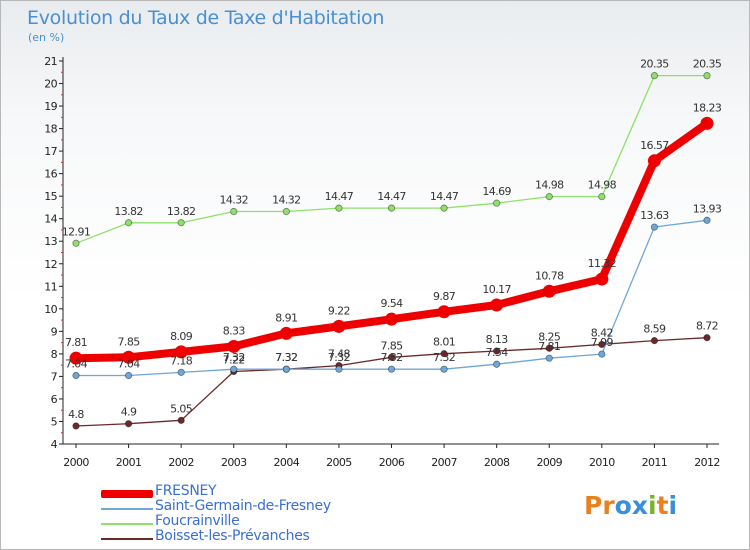 This screenshot has width=750, height=550. I want to click on legend-label-fresney: FRESNEY, so click(186, 491).